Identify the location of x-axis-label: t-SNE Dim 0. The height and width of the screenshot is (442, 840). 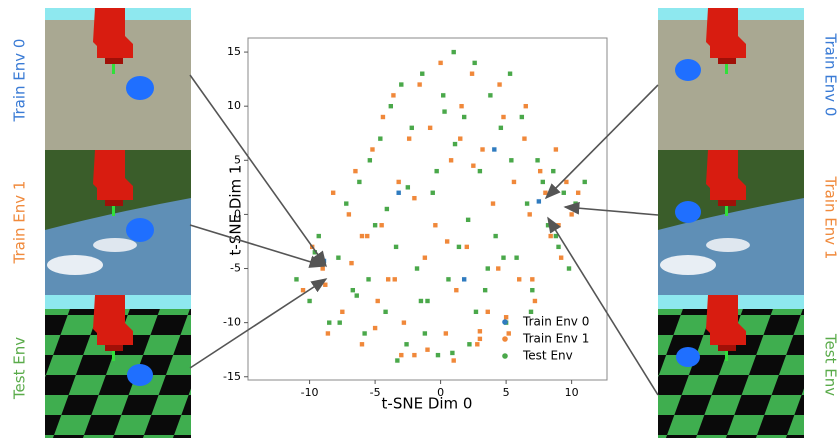
(427, 404).